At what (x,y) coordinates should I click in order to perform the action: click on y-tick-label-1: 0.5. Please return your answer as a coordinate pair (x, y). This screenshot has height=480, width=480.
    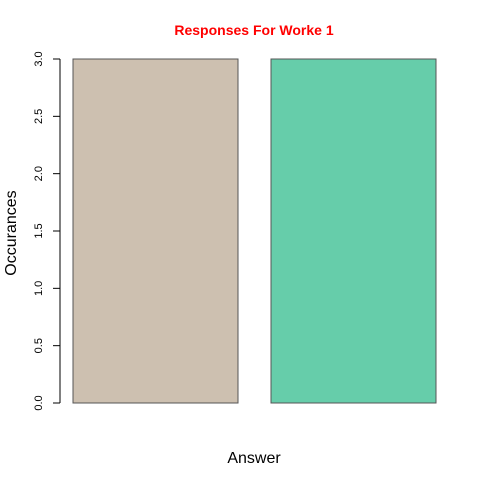
    Looking at the image, I should click on (39, 345).